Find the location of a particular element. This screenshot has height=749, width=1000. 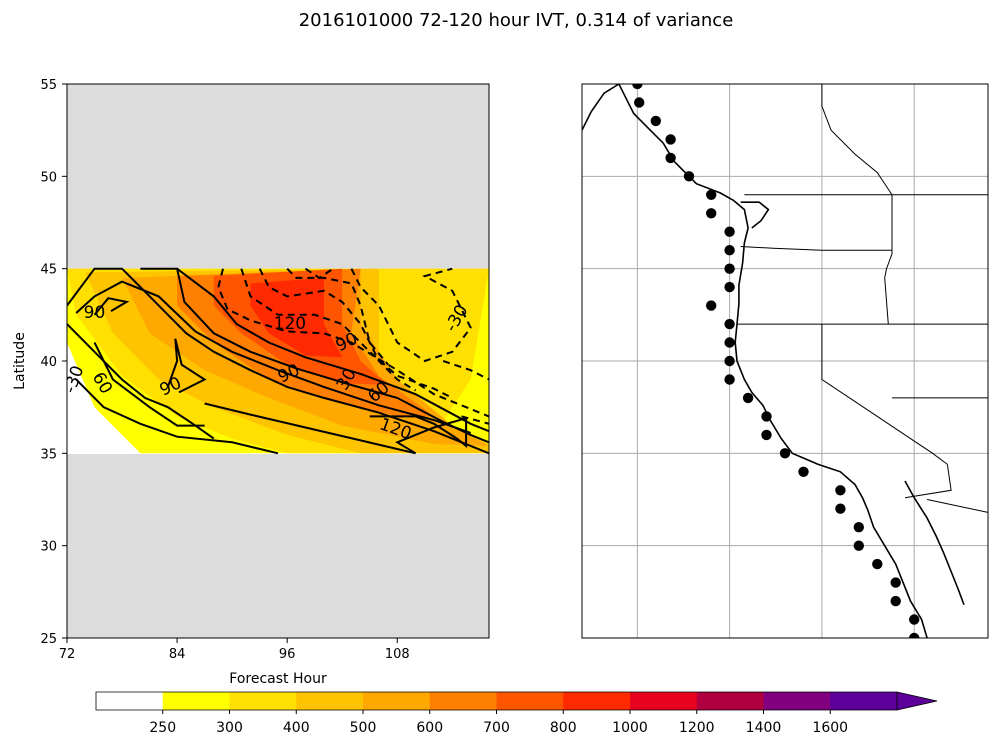

colorbar-tick-label-2: 400 is located at coordinates (296, 728).